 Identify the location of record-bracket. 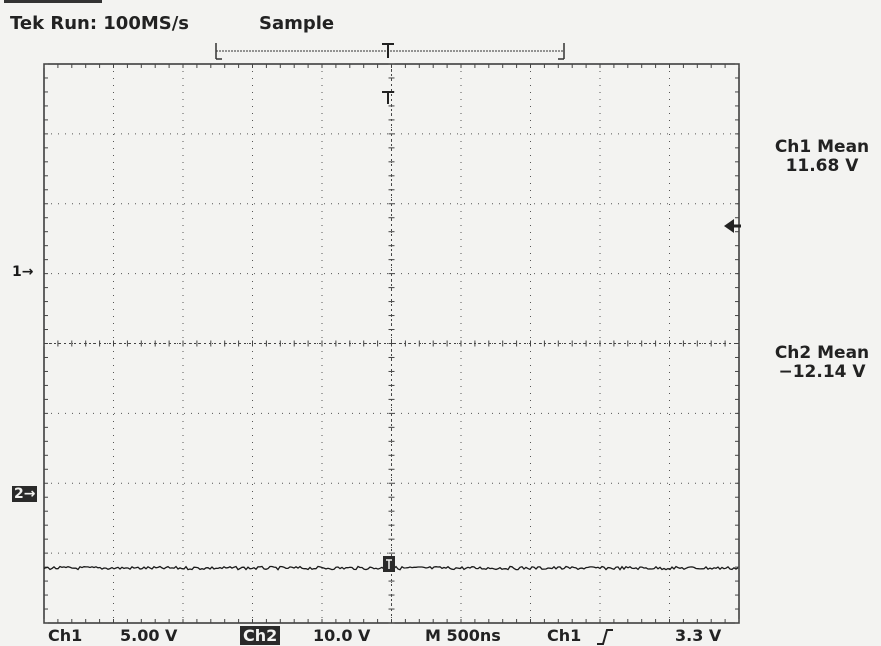
(390, 51).